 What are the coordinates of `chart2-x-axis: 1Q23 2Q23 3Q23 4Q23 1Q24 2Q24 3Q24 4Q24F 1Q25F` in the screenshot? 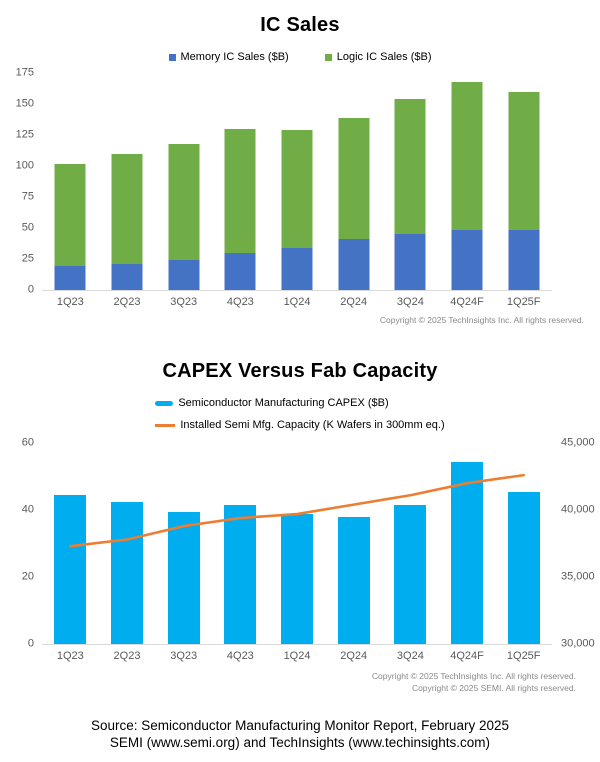 It's located at (297, 656).